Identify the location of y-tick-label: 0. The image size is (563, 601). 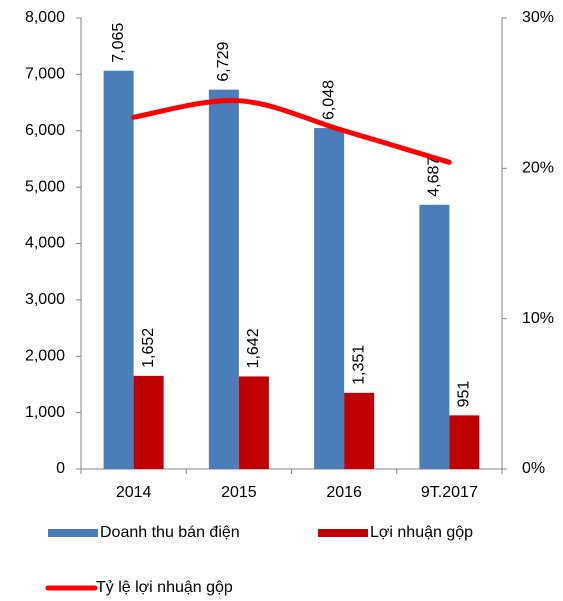
(60, 468).